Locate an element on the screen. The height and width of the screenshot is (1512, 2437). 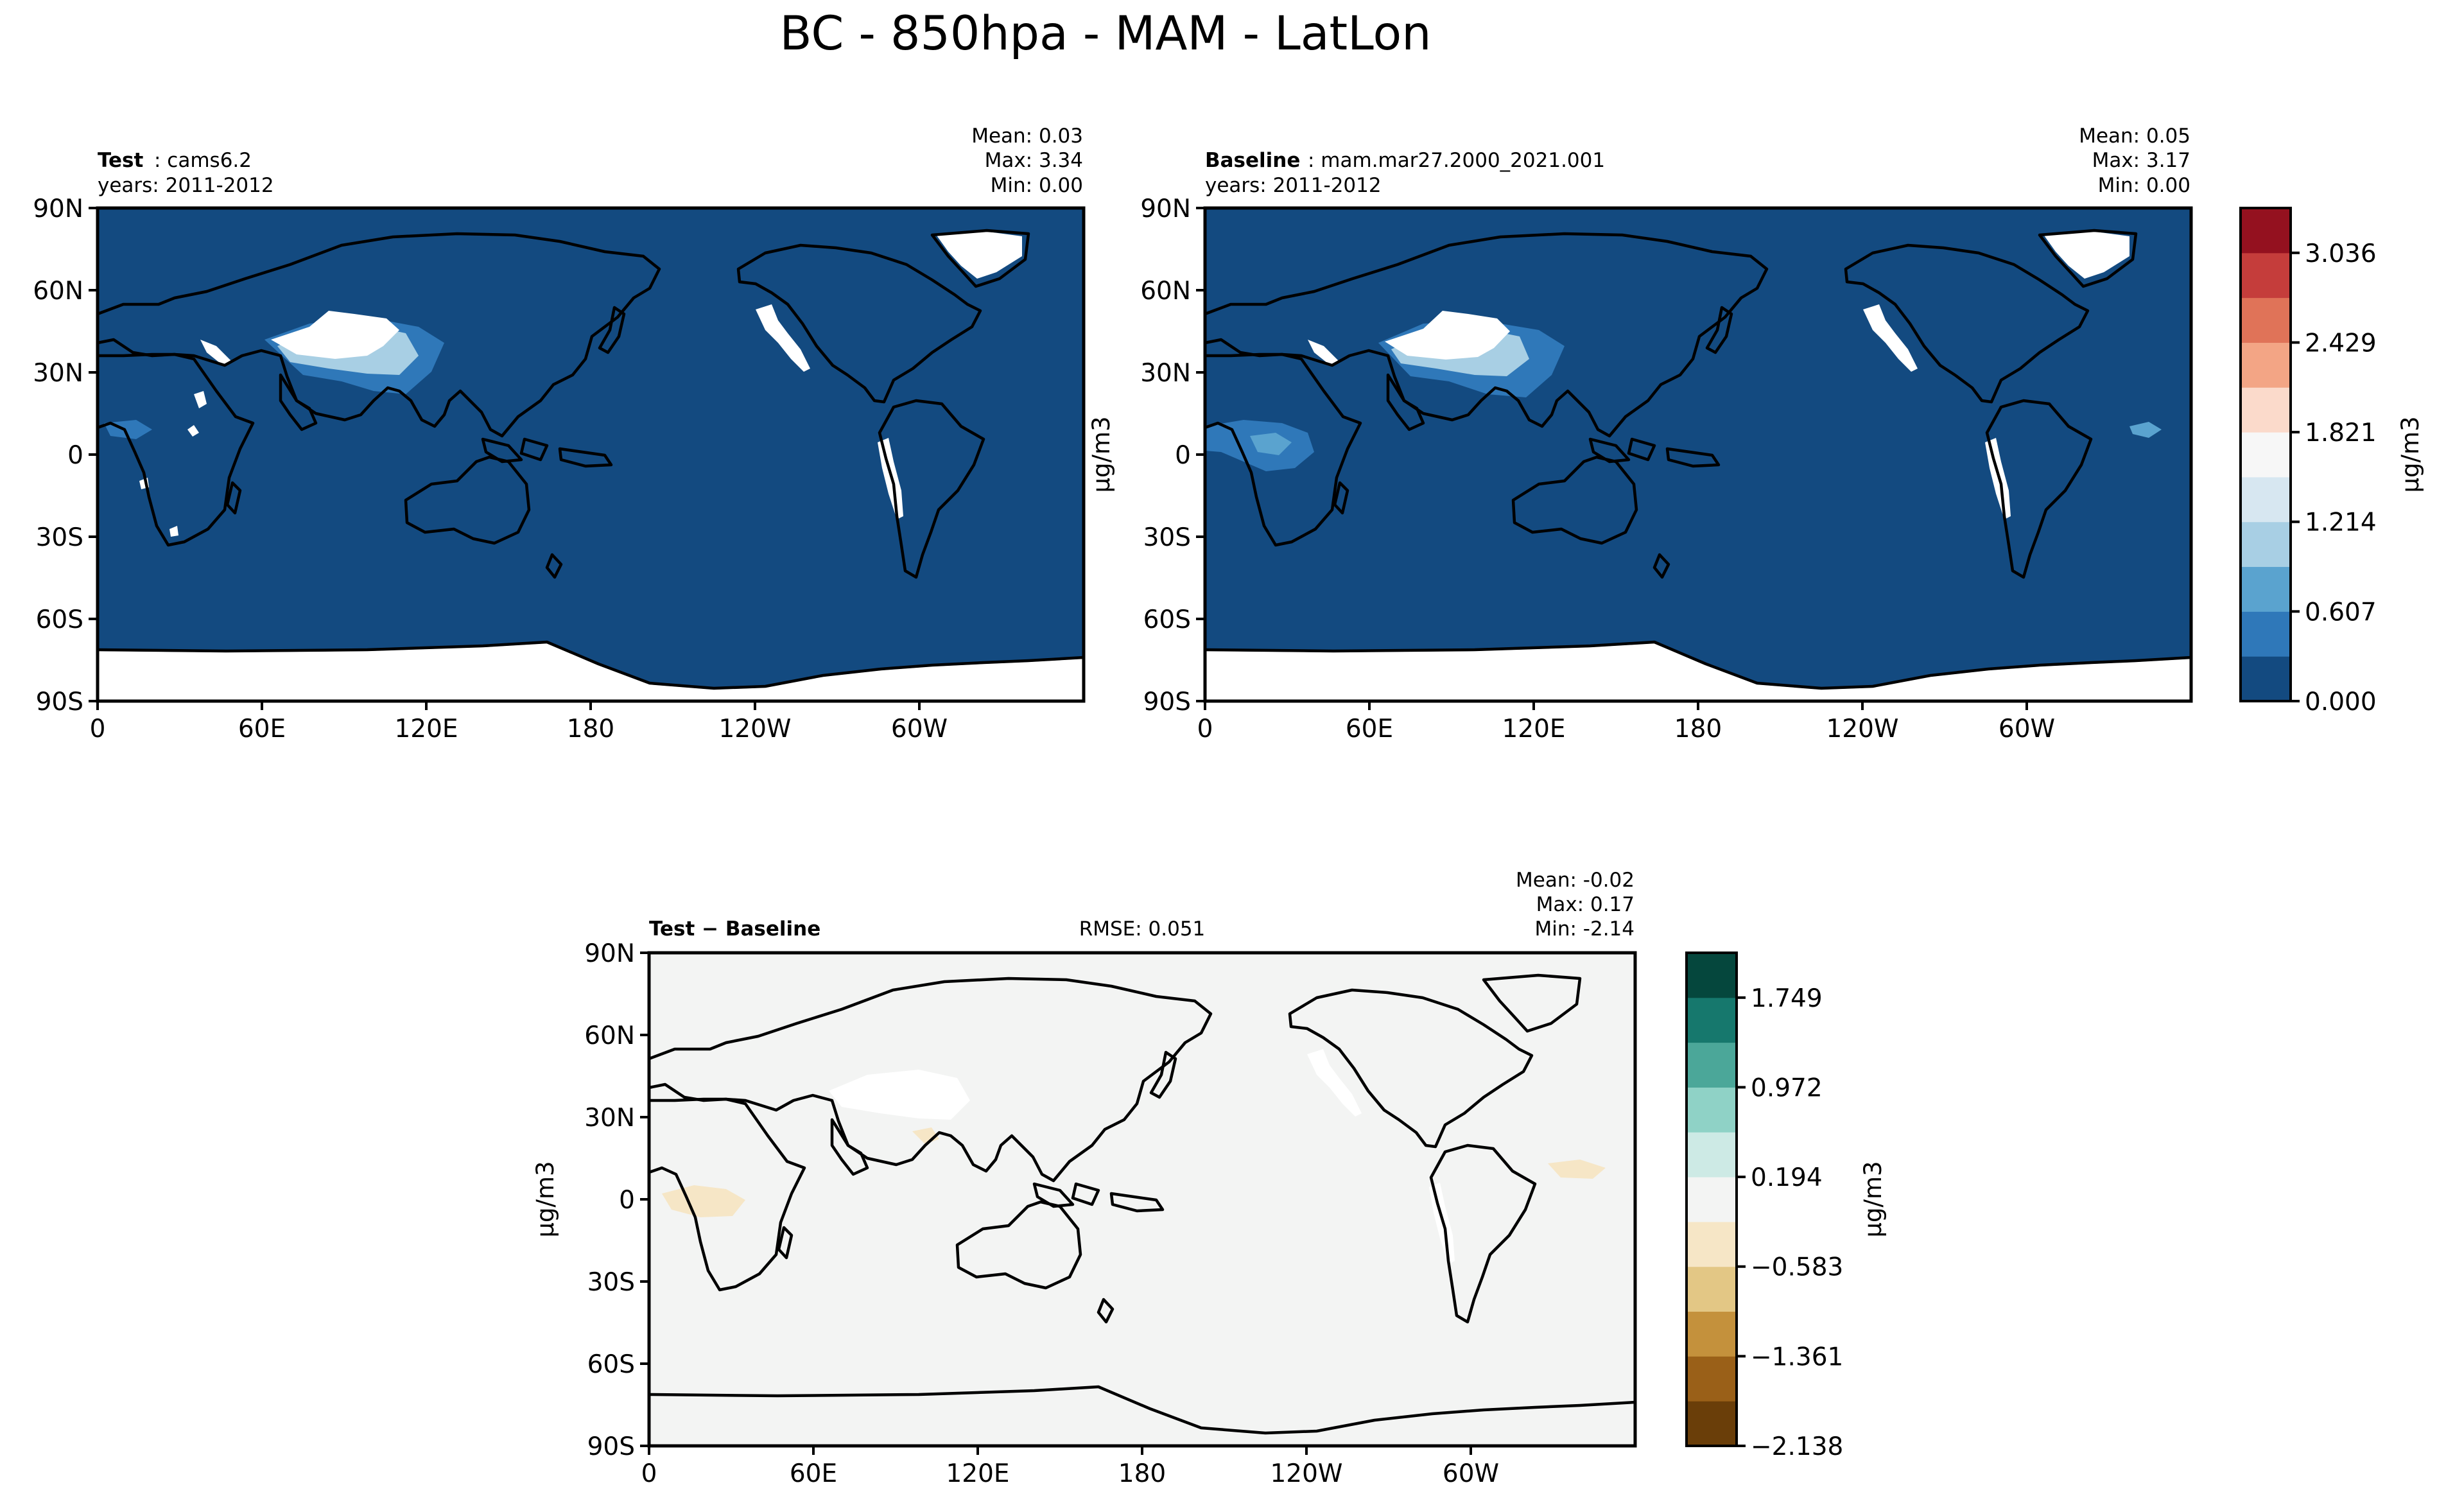
baseline-label-rest: : mam.mar27.2000_2021.001 is located at coordinates (1456, 160).